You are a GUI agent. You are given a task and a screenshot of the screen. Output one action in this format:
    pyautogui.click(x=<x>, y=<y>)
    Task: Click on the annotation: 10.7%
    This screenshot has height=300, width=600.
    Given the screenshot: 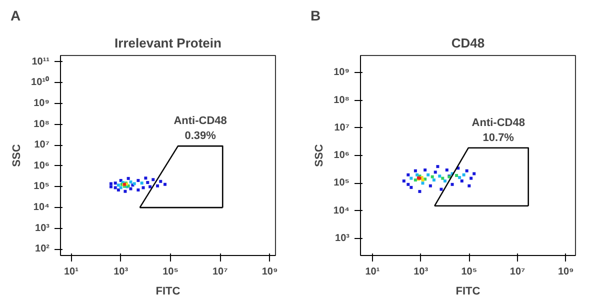 What is the action you would take?
    pyautogui.click(x=498, y=138)
    